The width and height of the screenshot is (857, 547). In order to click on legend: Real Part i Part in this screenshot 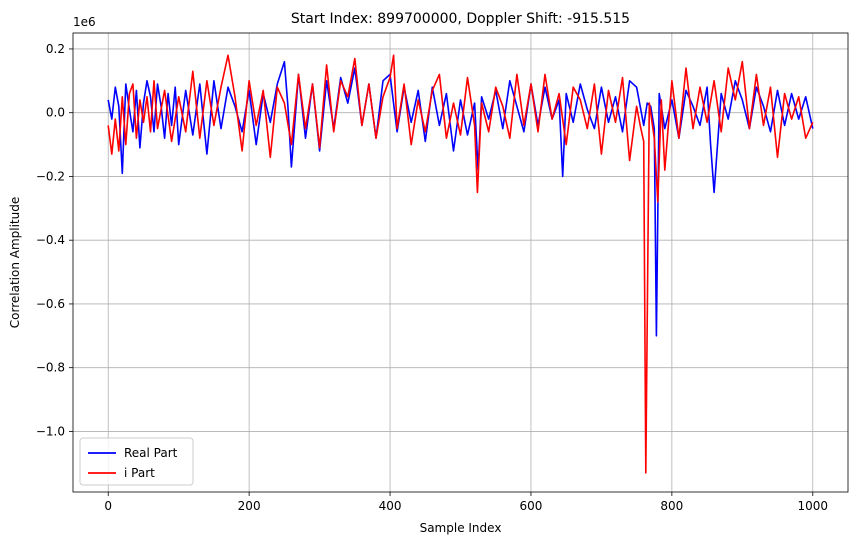, I will do `click(136, 461)`.